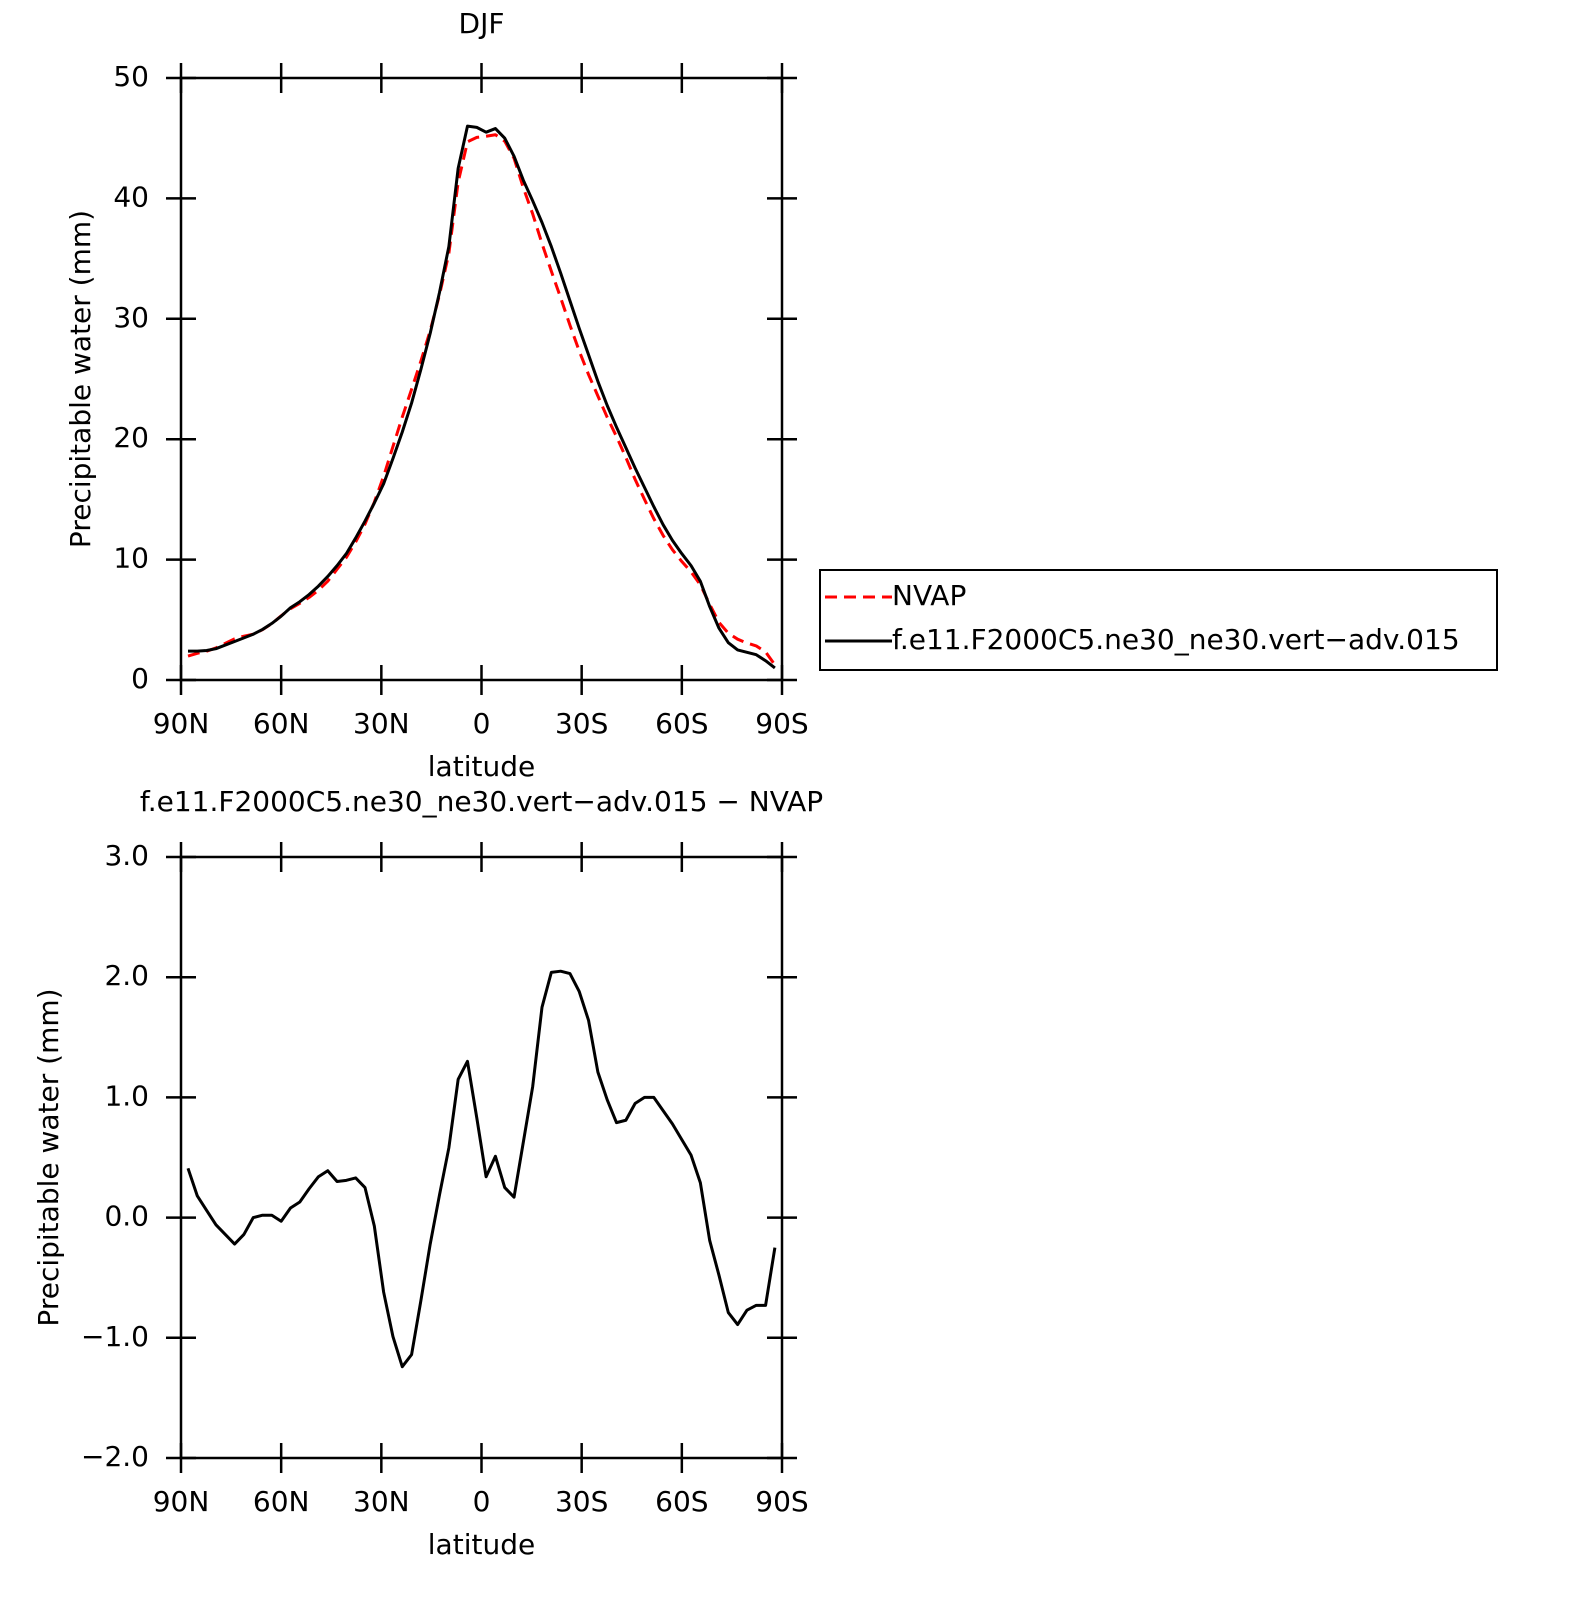  I want to click on y-tick-label: 50, so click(131, 76).